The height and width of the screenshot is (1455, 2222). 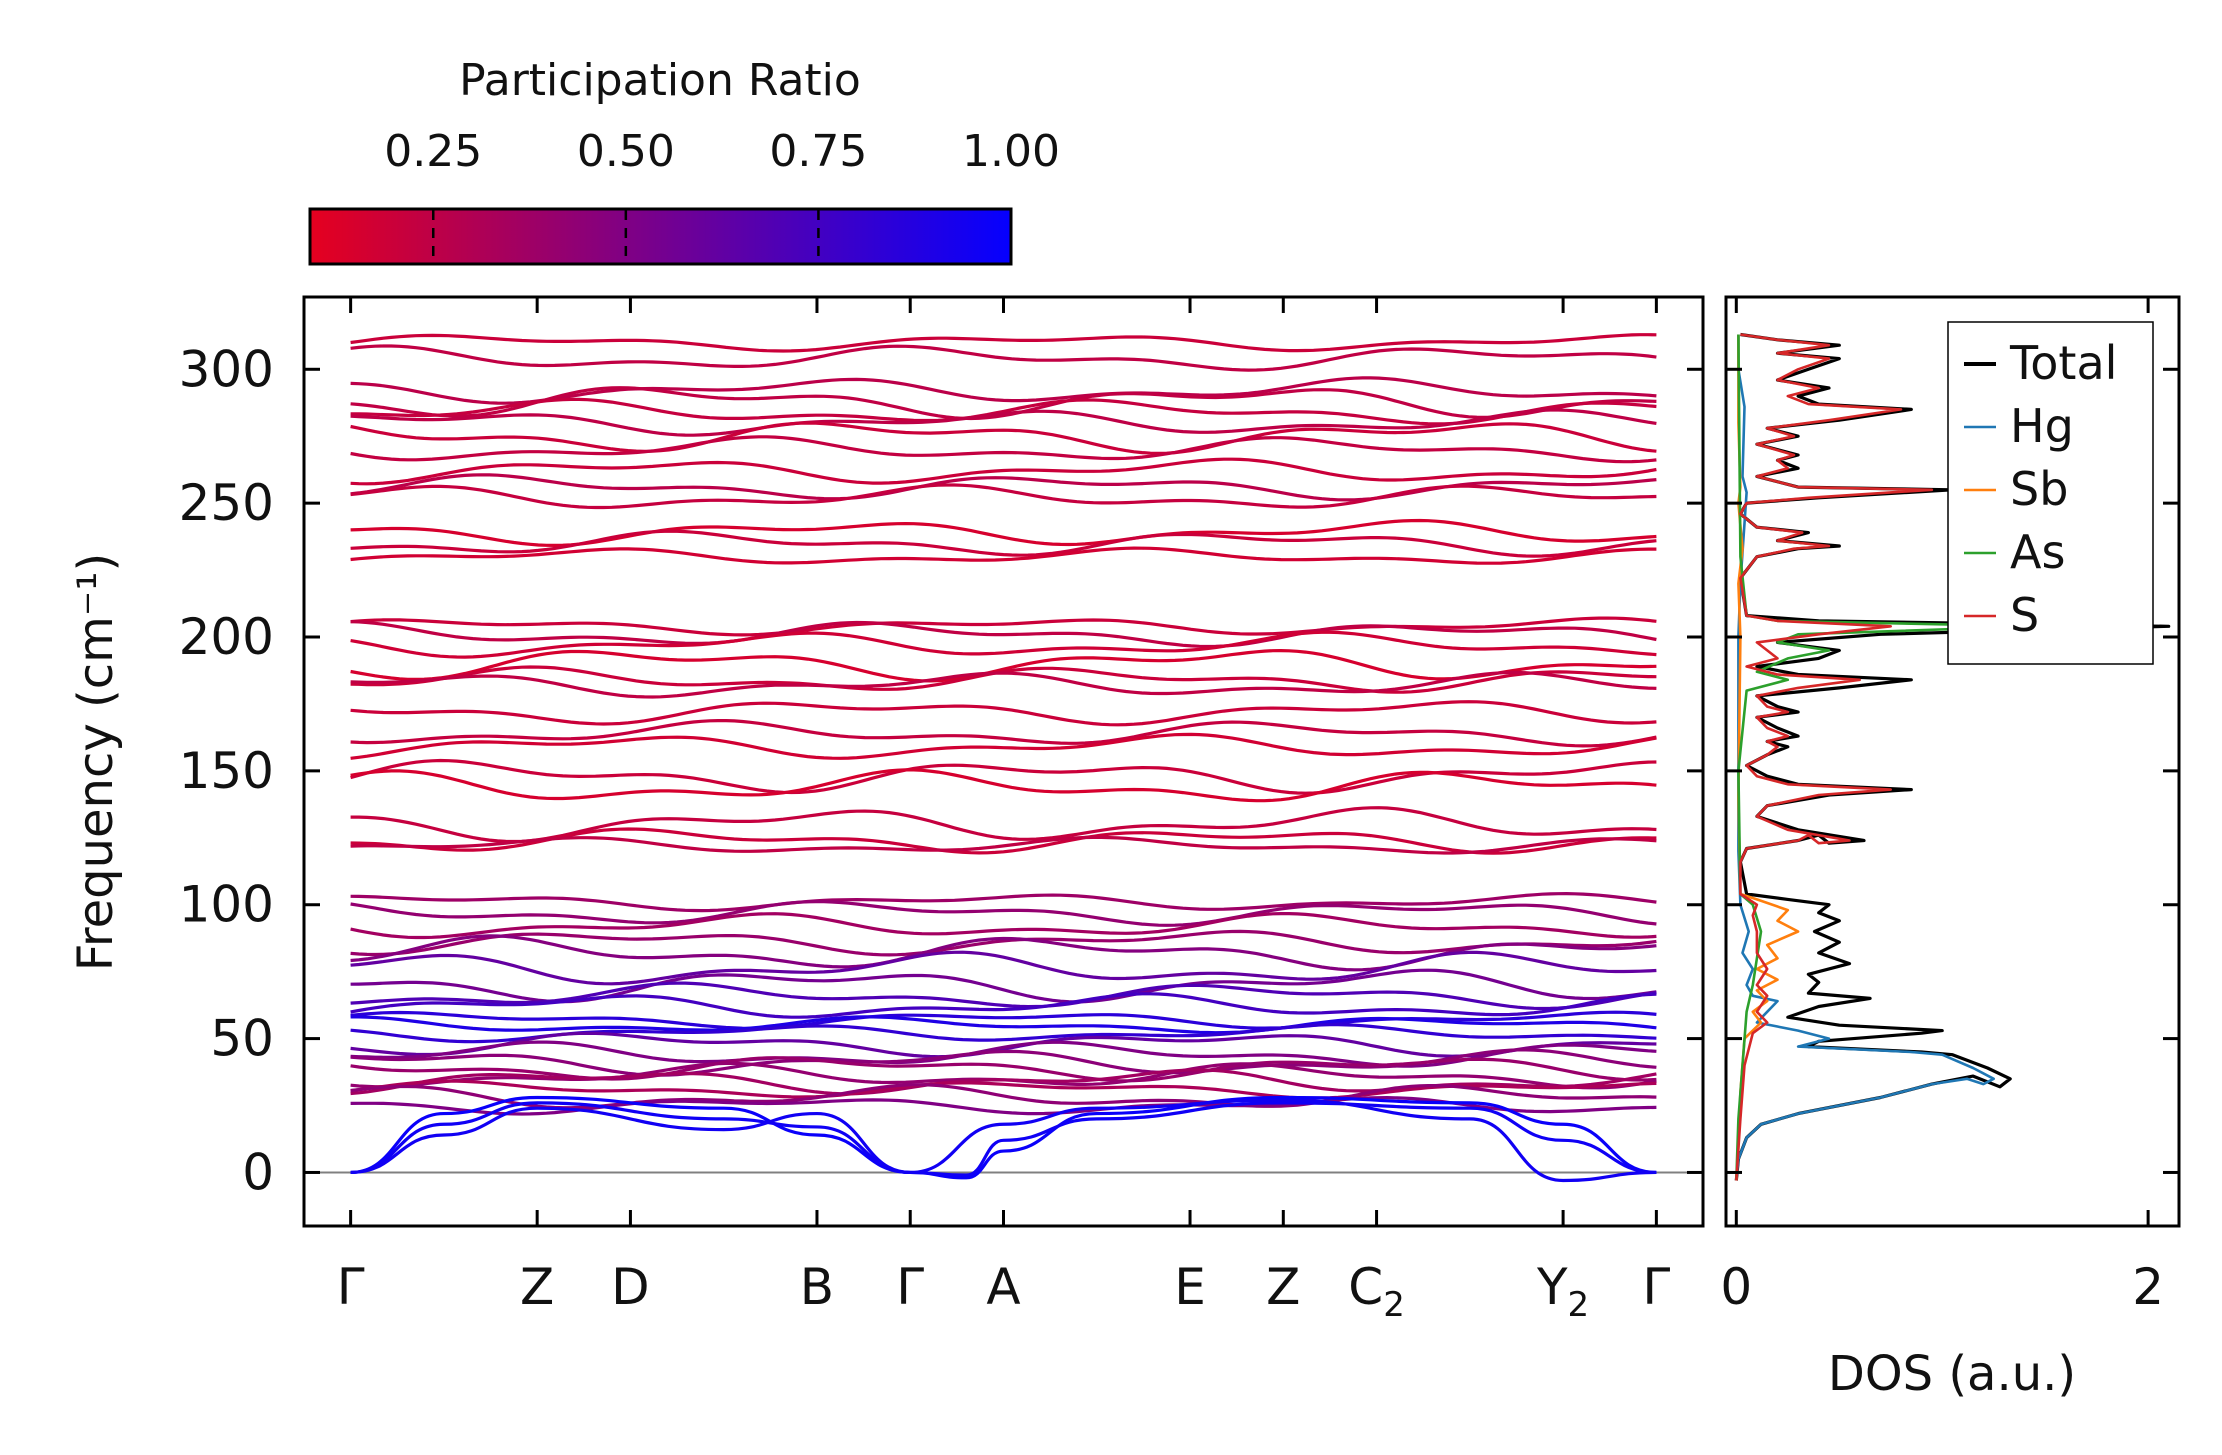 What do you see at coordinates (2042, 426) in the screenshot?
I see `legend-label: Hg` at bounding box center [2042, 426].